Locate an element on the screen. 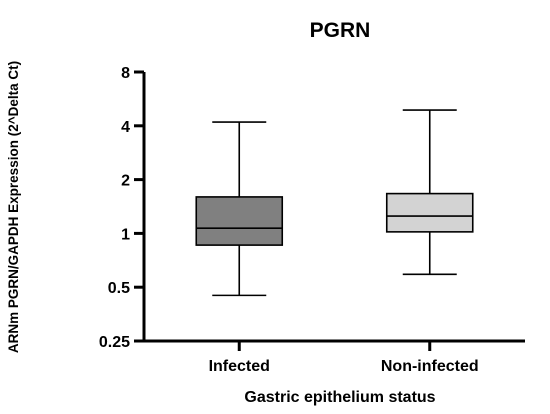 This screenshot has width=550, height=414. y-tick-label: 8 is located at coordinates (125, 73).